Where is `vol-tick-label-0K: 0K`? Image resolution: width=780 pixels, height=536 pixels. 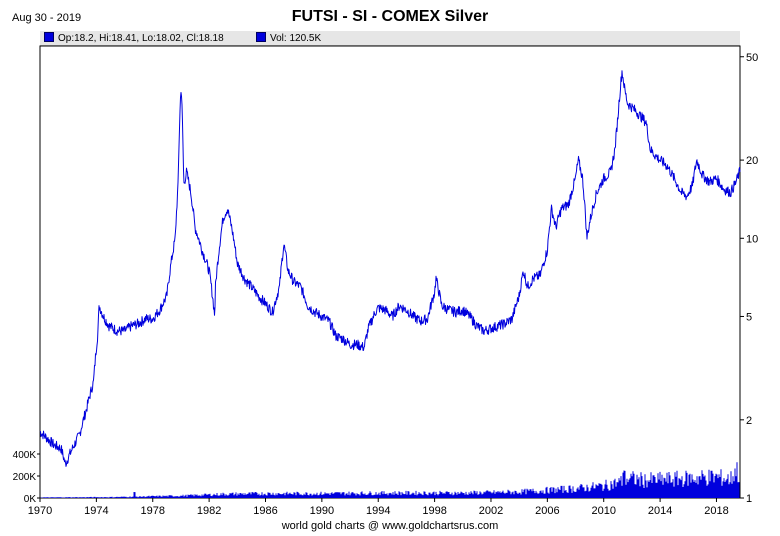 vol-tick-label-0K: 0K is located at coordinates (30, 499).